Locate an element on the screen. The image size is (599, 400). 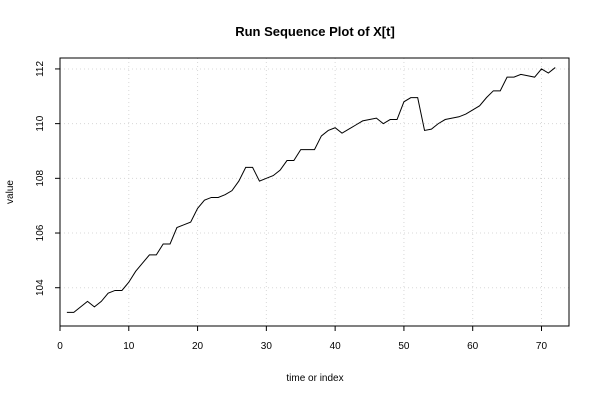
y-axis-label: value is located at coordinates (10, 192).